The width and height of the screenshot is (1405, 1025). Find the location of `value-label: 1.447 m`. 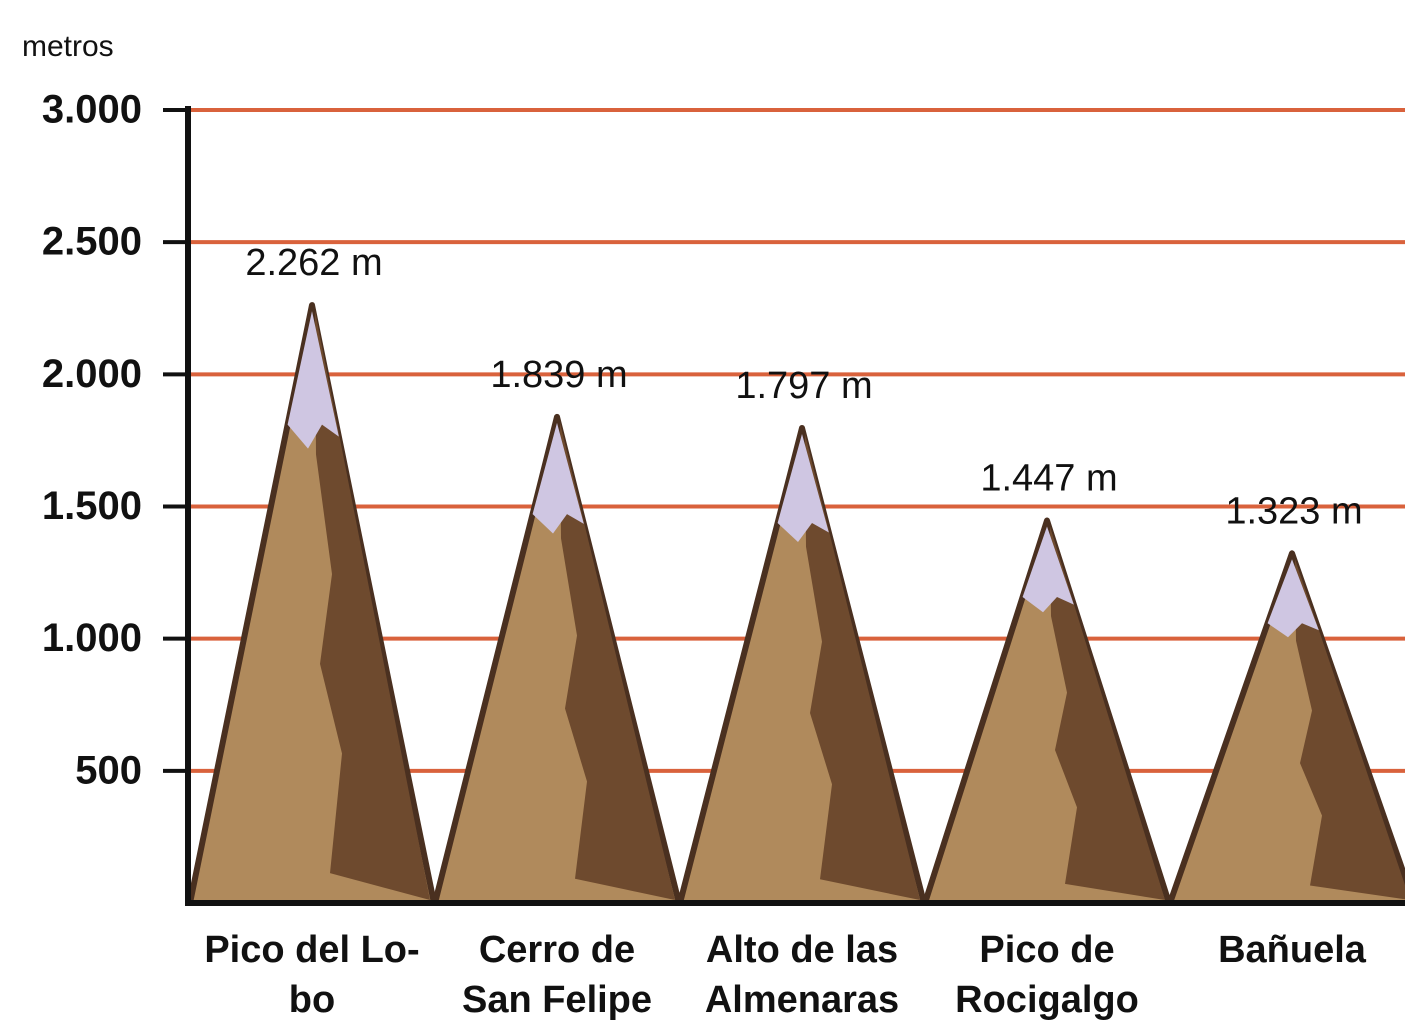

value-label: 1.447 m is located at coordinates (1048, 479).